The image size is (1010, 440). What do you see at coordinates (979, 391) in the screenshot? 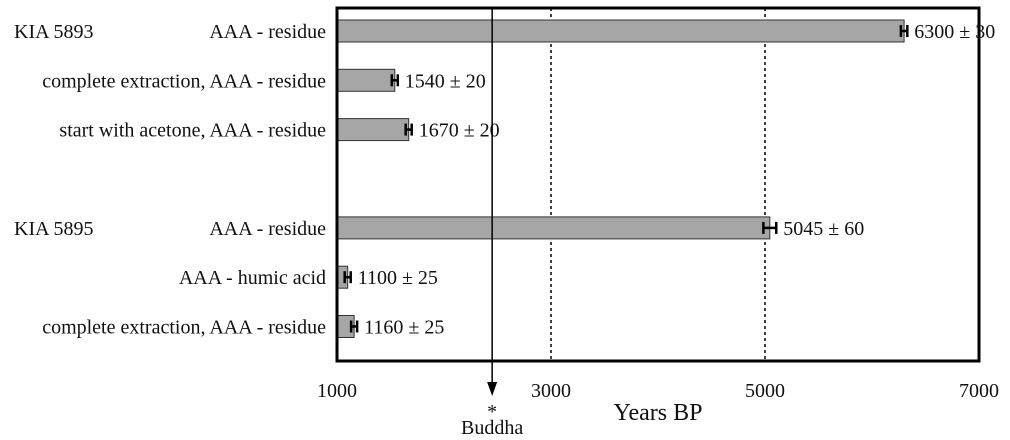
I see `x-tick-label: 7000` at bounding box center [979, 391].